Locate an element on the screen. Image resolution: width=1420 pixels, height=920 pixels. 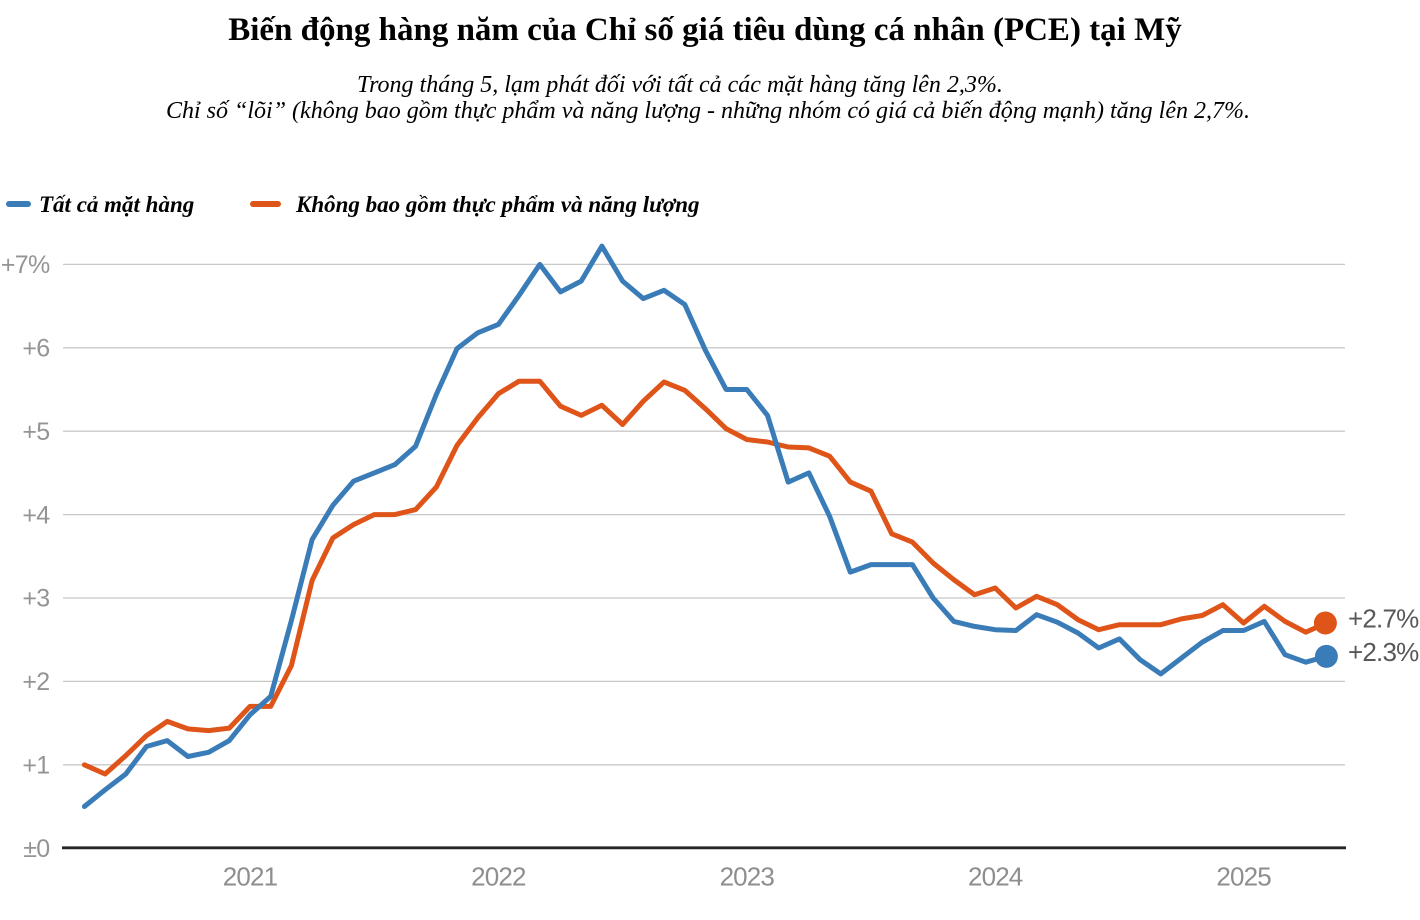
svg-text: 2022 is located at coordinates (498, 877).